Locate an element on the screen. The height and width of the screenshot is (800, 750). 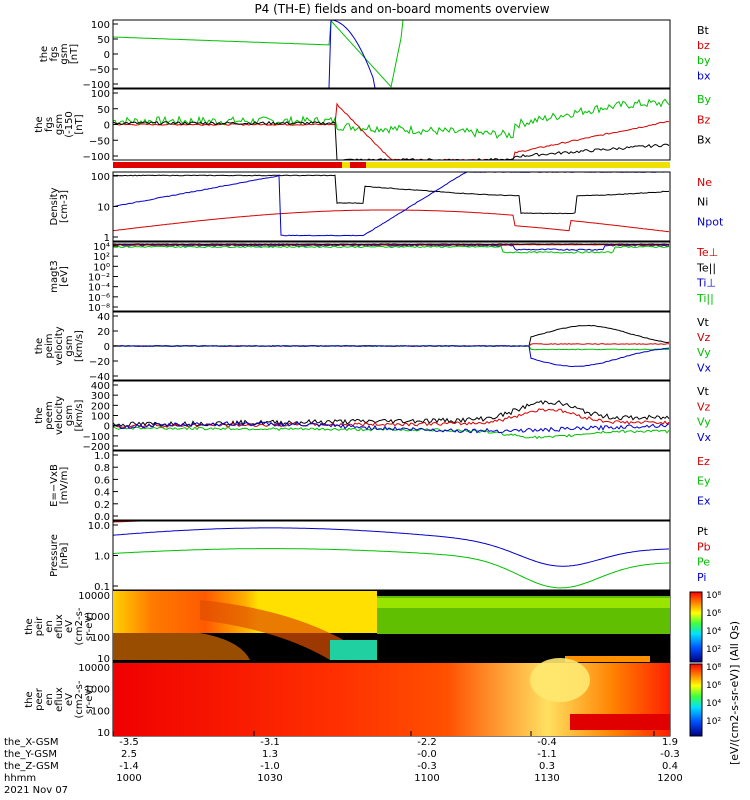
y-axis-label-line: peer is located at coordinates (39, 699).